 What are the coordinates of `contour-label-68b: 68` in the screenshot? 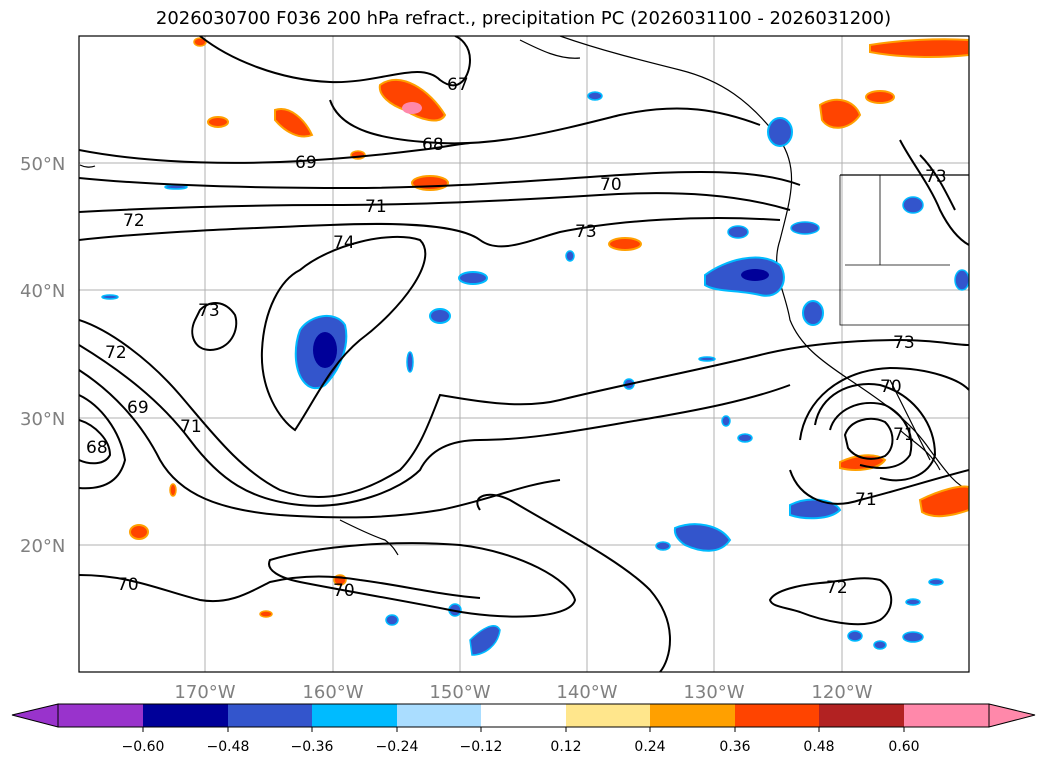 It's located at (97, 448).